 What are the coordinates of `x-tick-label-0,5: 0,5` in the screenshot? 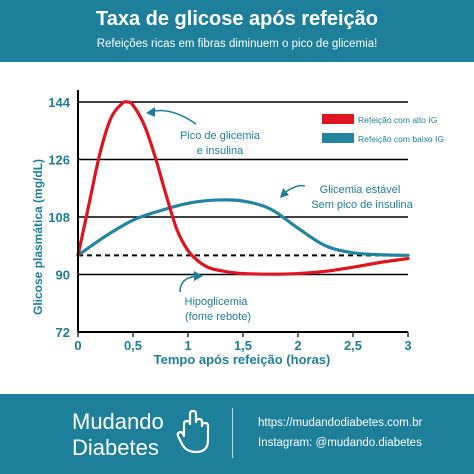 It's located at (133, 345).